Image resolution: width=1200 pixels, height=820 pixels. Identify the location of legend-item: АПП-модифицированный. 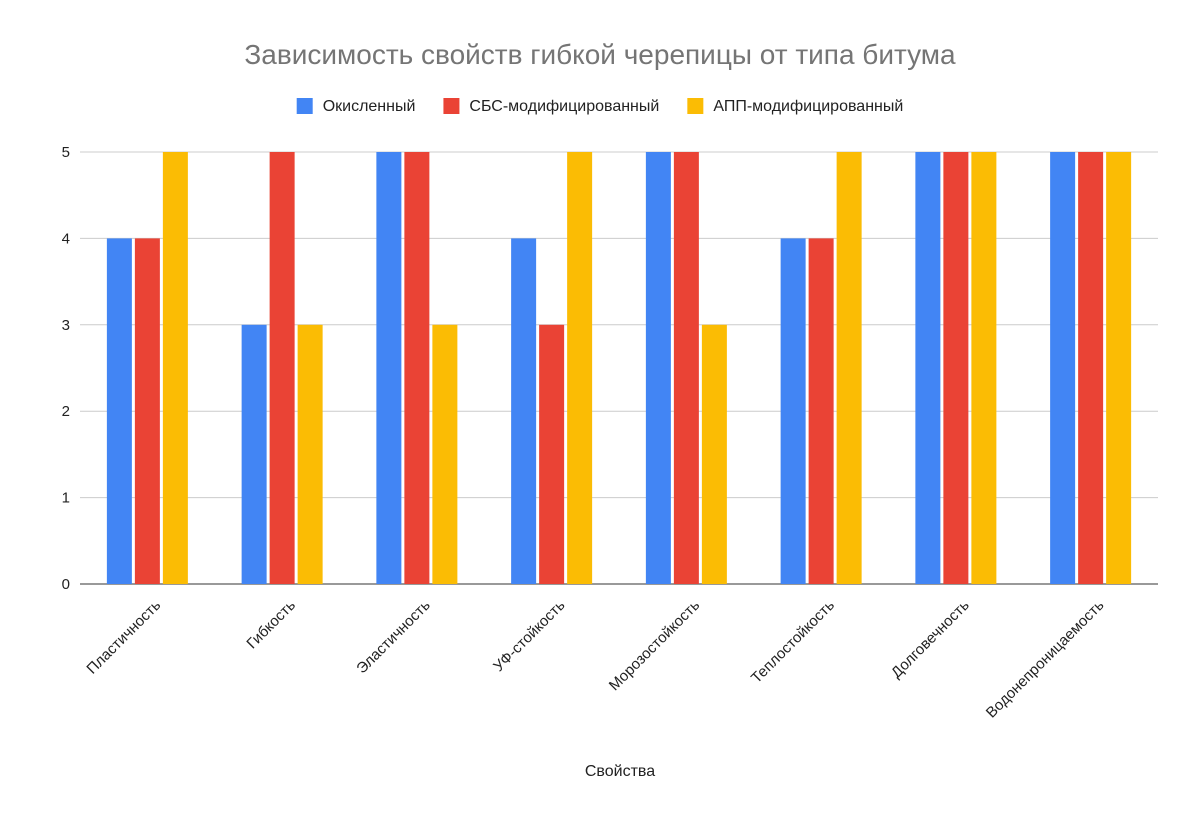
(795, 106).